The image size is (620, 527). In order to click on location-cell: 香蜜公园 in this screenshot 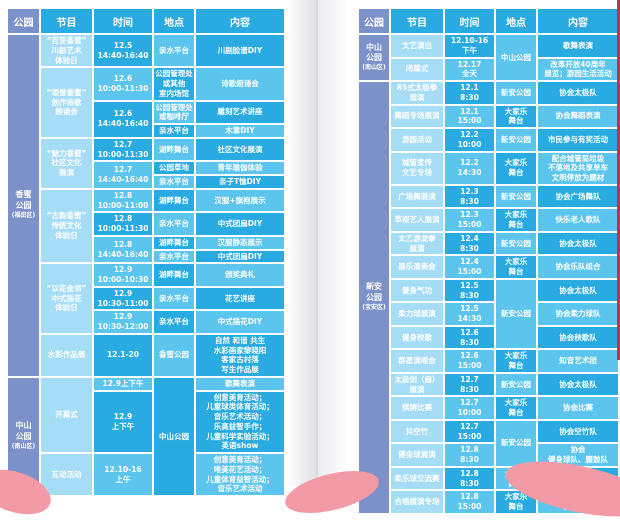, I will do `click(174, 355)`.